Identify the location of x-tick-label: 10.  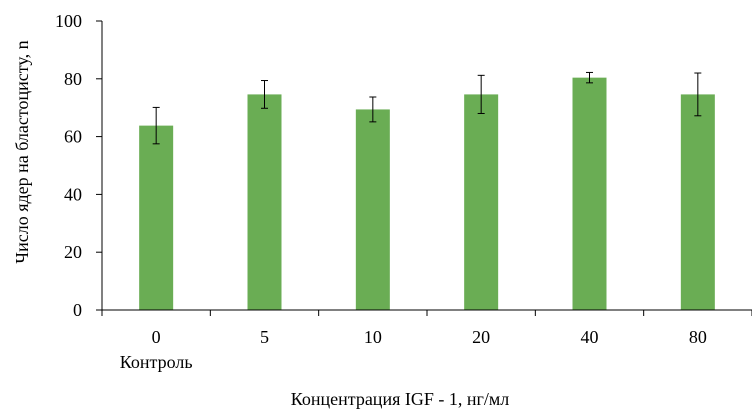
(373, 337).